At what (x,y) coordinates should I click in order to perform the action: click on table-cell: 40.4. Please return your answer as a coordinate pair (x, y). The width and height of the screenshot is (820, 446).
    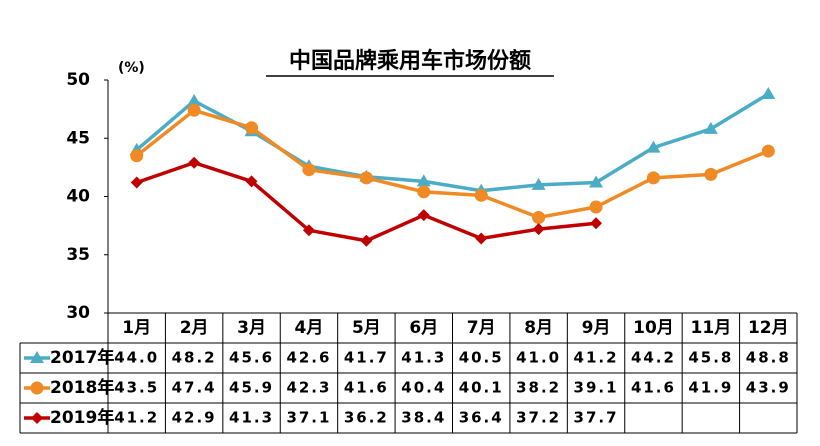
    Looking at the image, I should click on (423, 388).